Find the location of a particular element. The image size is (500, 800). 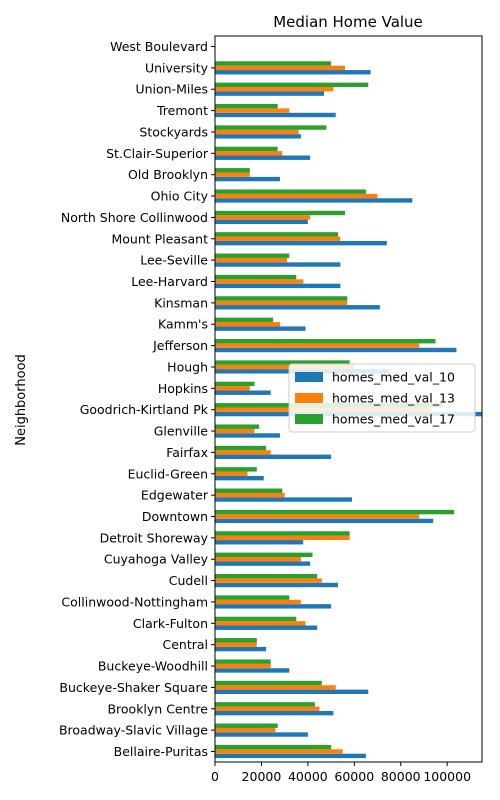

legend-label-homes_med_val_10: homes_med_val_10 is located at coordinates (393, 377).